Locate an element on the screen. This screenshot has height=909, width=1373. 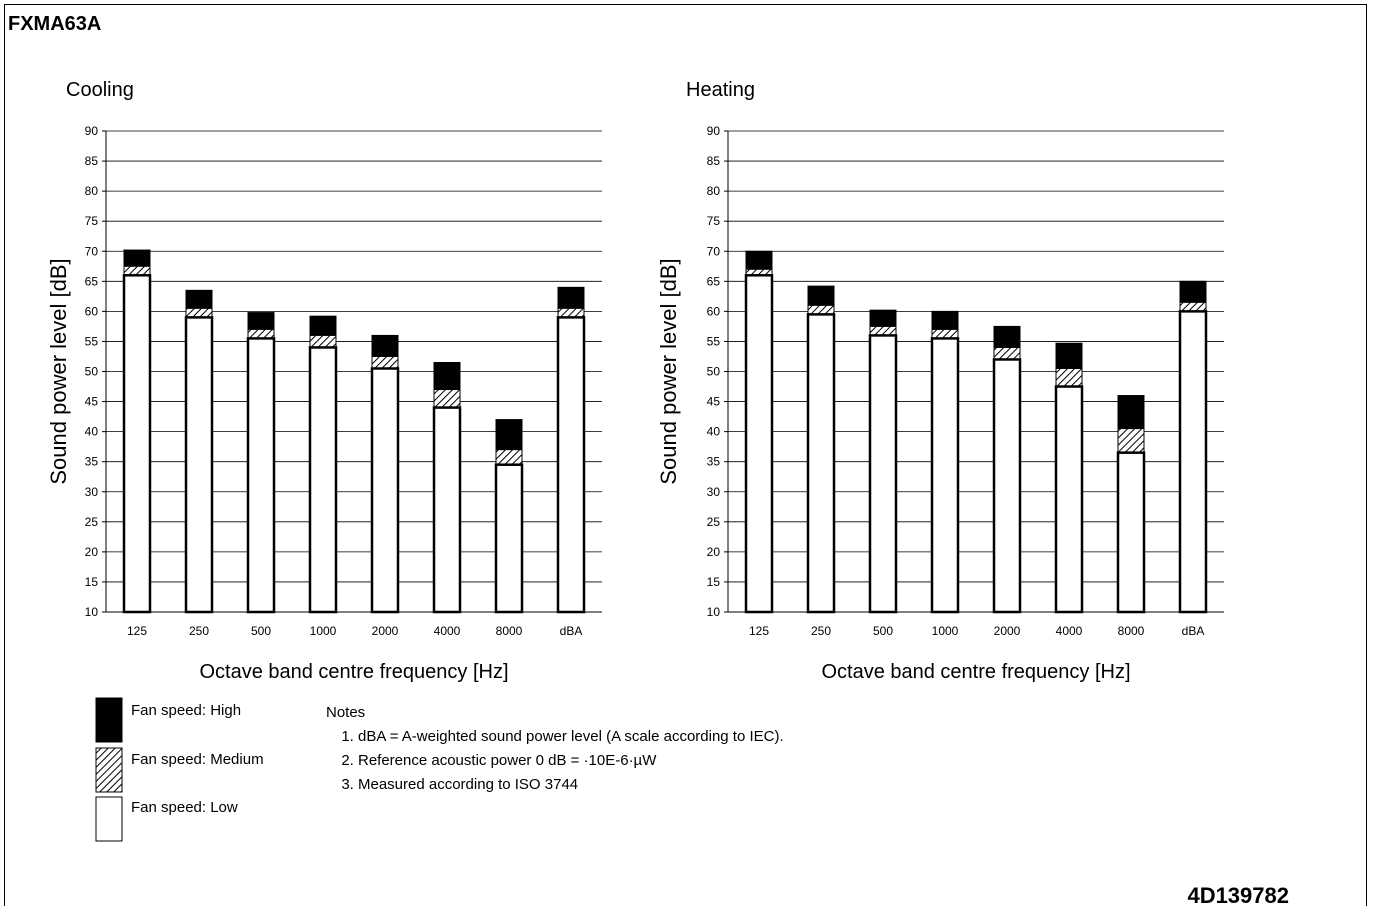
chart-1-y-tick-label: 70 is located at coordinates (714, 251).